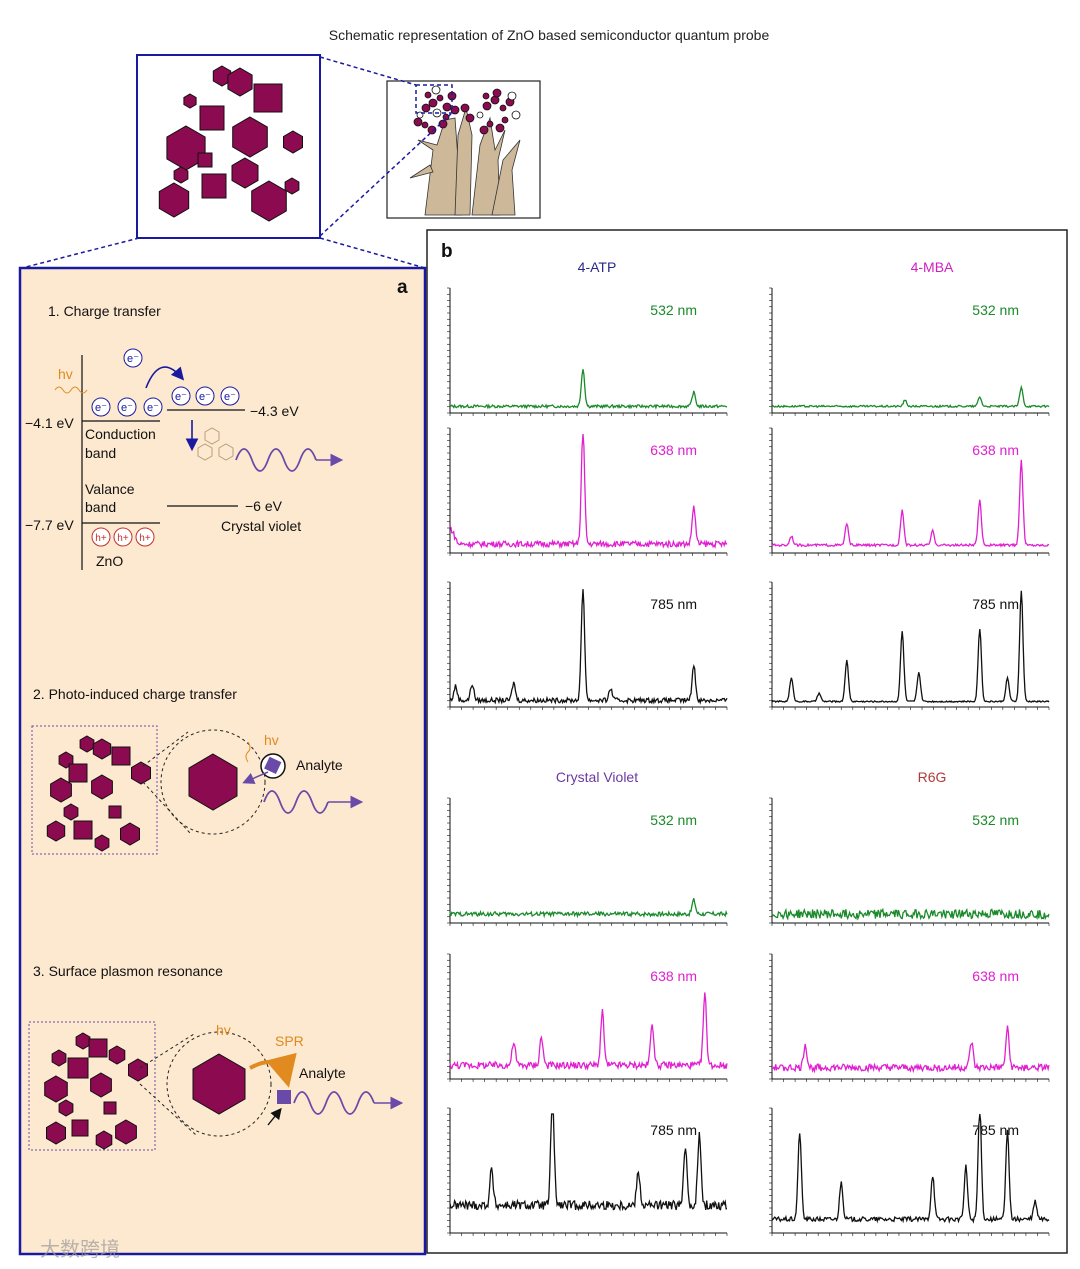 The image size is (1080, 1269). Describe the element at coordinates (597, 267) in the screenshot. I see `spectrum-title: 4-ATP` at that location.